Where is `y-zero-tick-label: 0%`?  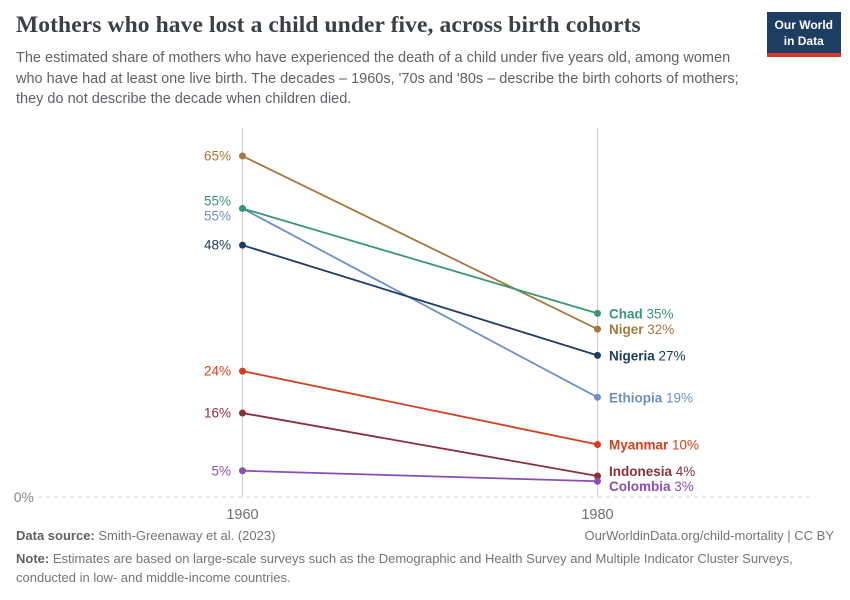 y-zero-tick-label: 0% is located at coordinates (24, 497).